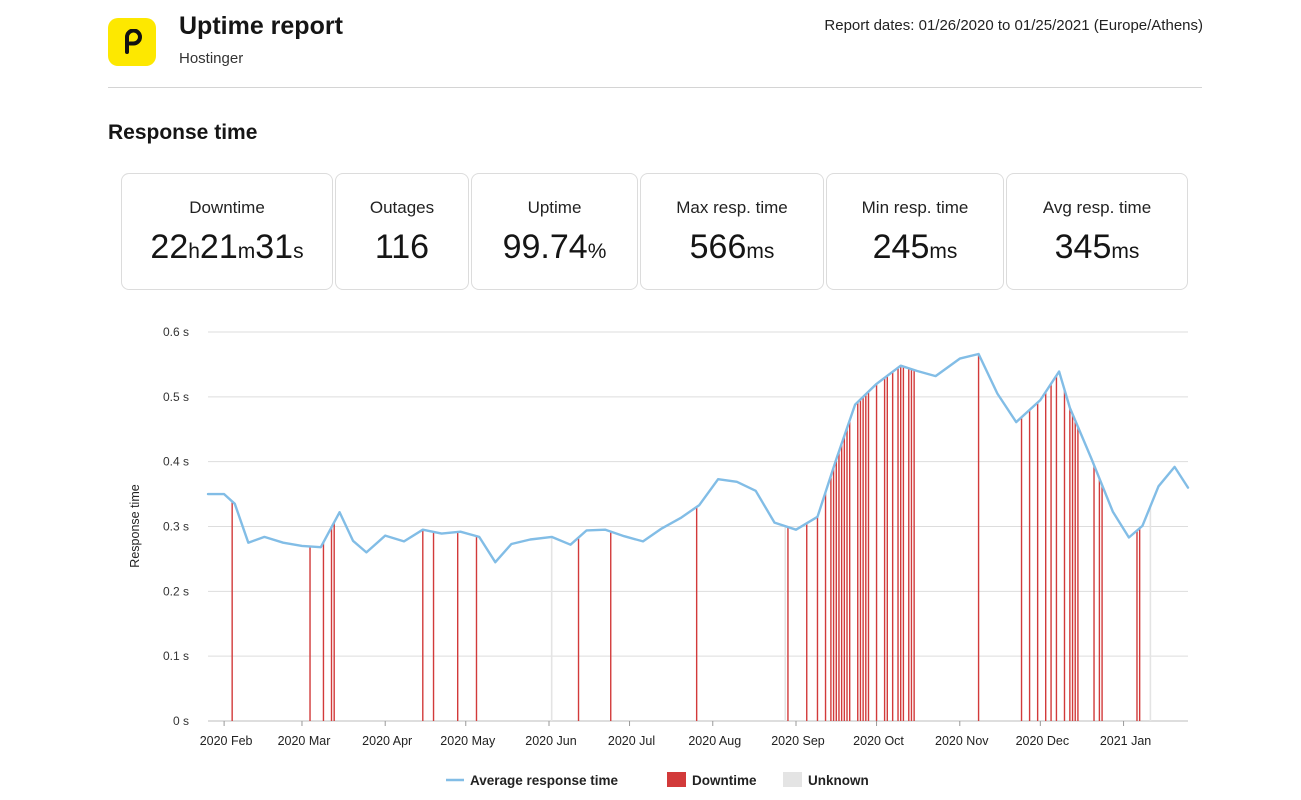 The height and width of the screenshot is (800, 1301). Describe the element at coordinates (227, 207) in the screenshot. I see `stat-label: Downtime` at that location.